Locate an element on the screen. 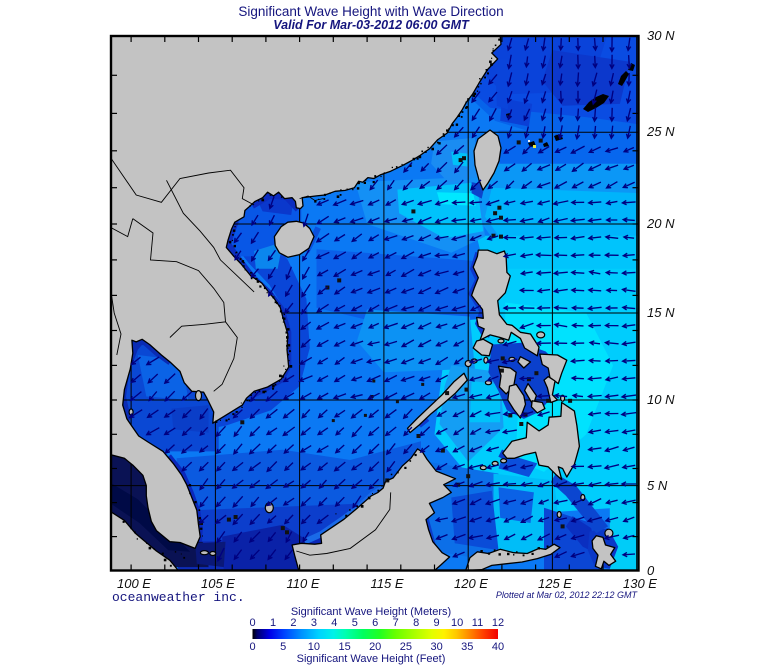 Image resolution: width=775 pixels, height=665 pixels. svg-text: 11 is located at coordinates (477, 623).